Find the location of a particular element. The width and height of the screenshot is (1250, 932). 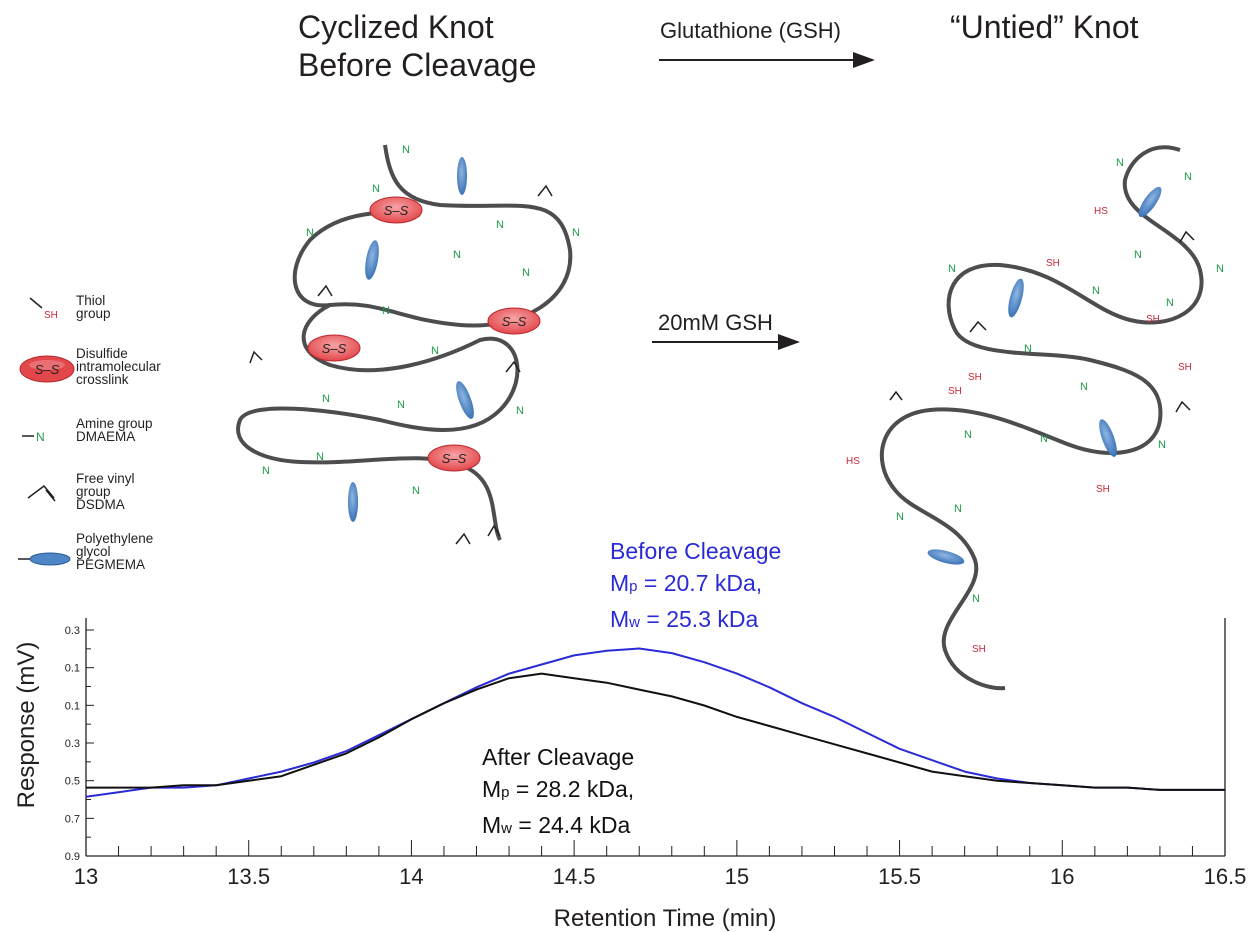

disulfide-1-label: S–S is located at coordinates (396, 210).